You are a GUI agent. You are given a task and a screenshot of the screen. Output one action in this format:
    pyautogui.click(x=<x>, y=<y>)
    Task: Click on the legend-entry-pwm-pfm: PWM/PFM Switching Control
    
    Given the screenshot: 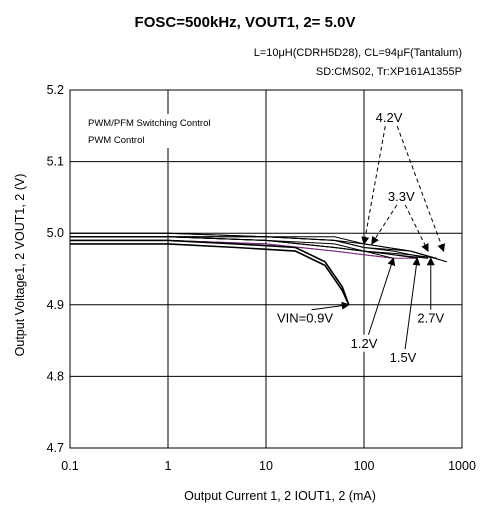 What is the action you would take?
    pyautogui.click(x=149, y=123)
    